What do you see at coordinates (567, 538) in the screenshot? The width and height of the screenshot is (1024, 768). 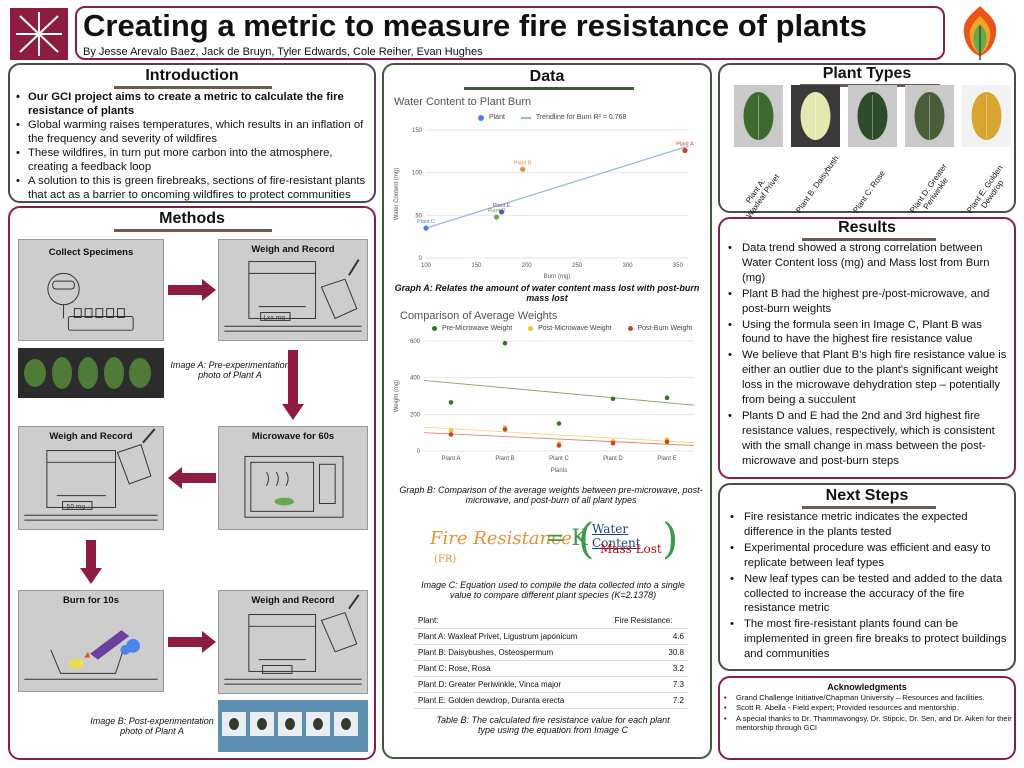 I see `equation-constant: = K` at bounding box center [567, 538].